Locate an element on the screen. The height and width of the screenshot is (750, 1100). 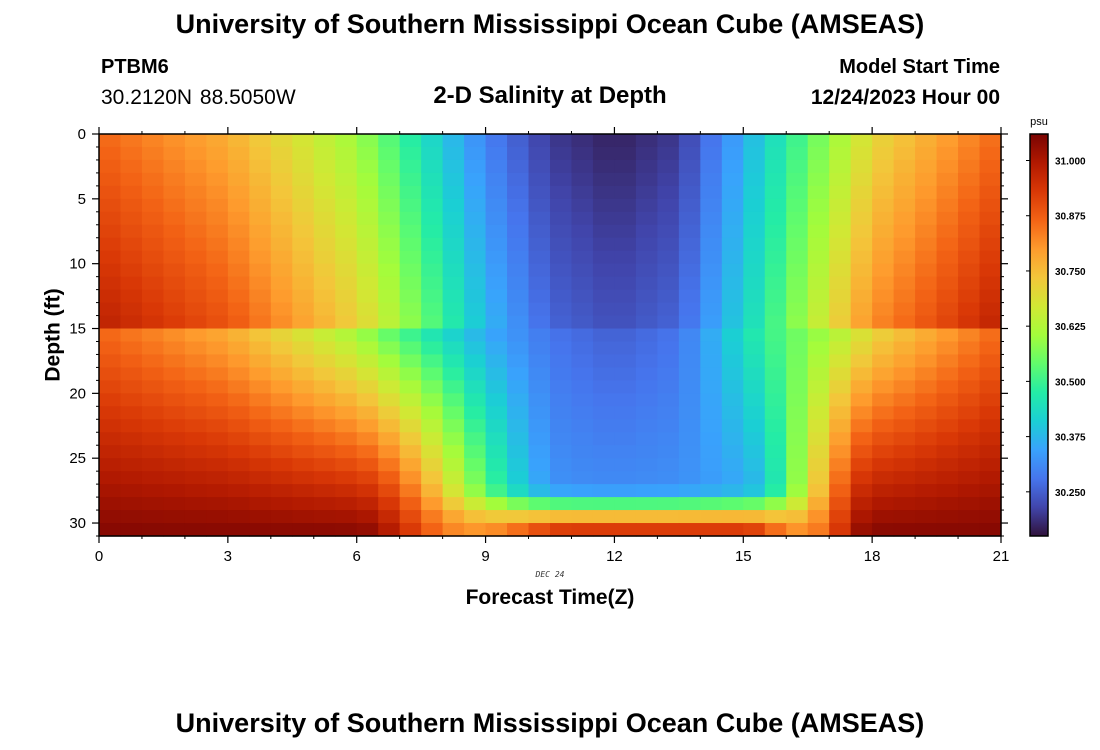
x-axis-title: Forecast Time(Z) is located at coordinates (550, 597).